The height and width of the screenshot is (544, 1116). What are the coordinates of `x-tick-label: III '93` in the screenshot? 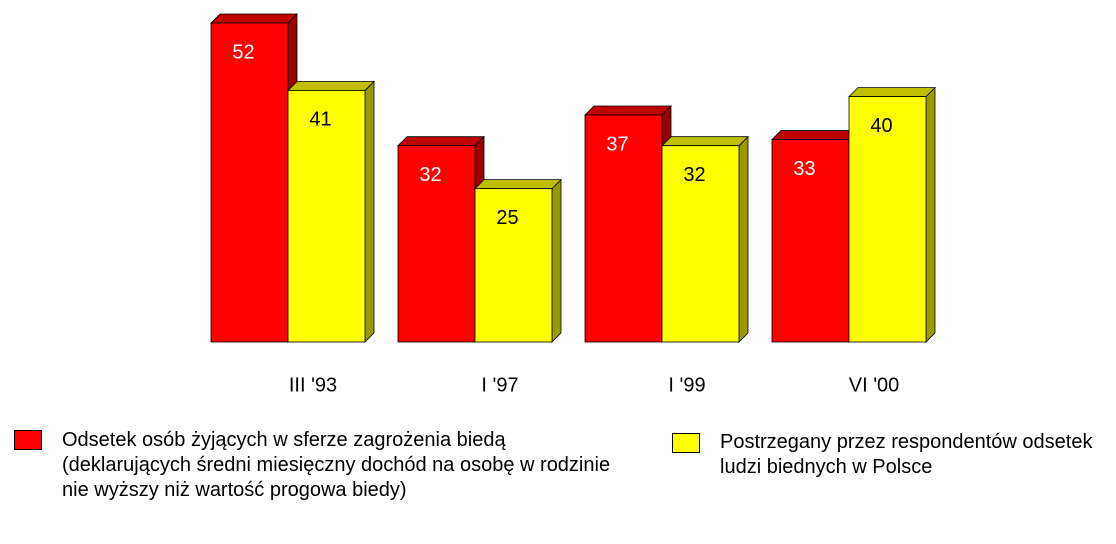 It's located at (313, 385).